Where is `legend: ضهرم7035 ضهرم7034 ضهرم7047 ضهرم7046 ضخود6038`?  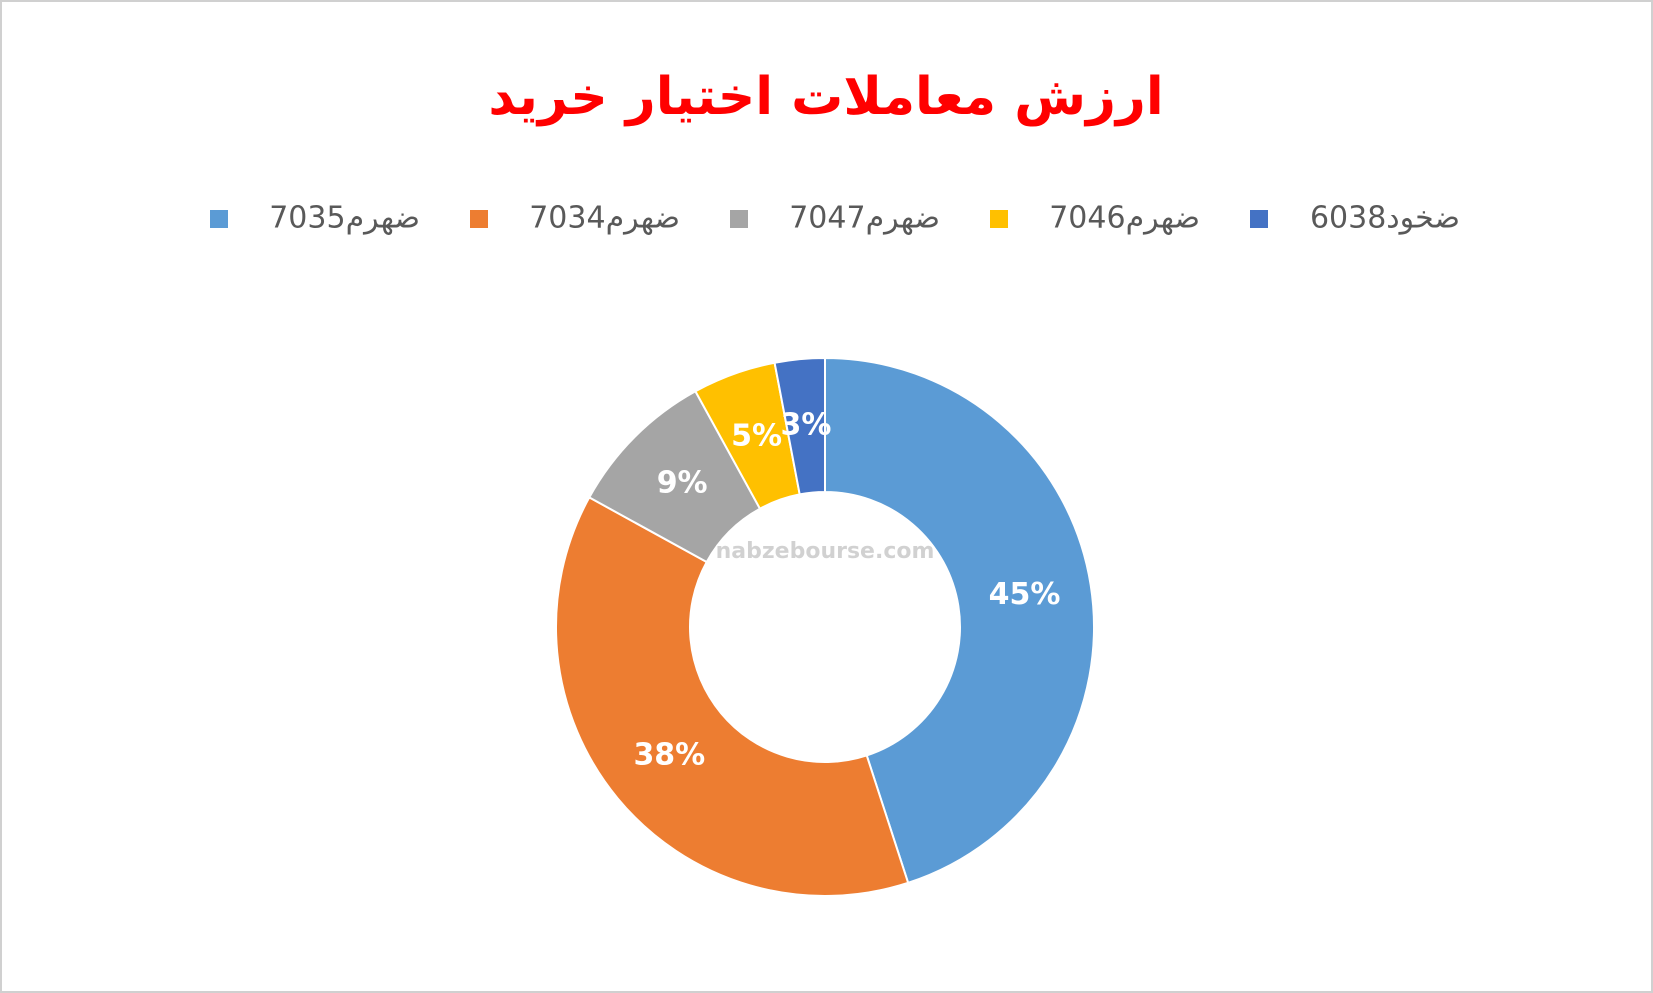 legend: ضهرم7035 ضهرم7034 ضهرم7047 ضهرم7046 ضخود6038 is located at coordinates (835, 218).